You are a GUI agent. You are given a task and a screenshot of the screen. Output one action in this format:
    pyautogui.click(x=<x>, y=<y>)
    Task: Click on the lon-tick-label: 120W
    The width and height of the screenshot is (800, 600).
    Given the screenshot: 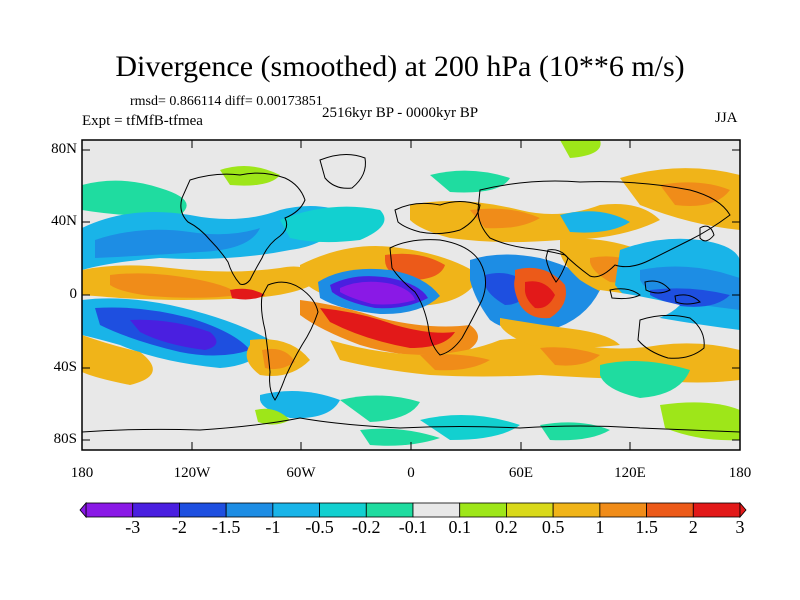 What is the action you would take?
    pyautogui.click(x=192, y=473)
    